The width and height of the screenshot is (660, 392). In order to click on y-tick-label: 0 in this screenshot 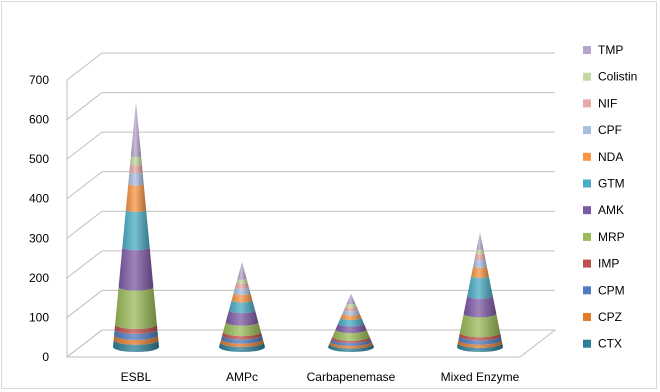, I will do `click(45, 357)`.